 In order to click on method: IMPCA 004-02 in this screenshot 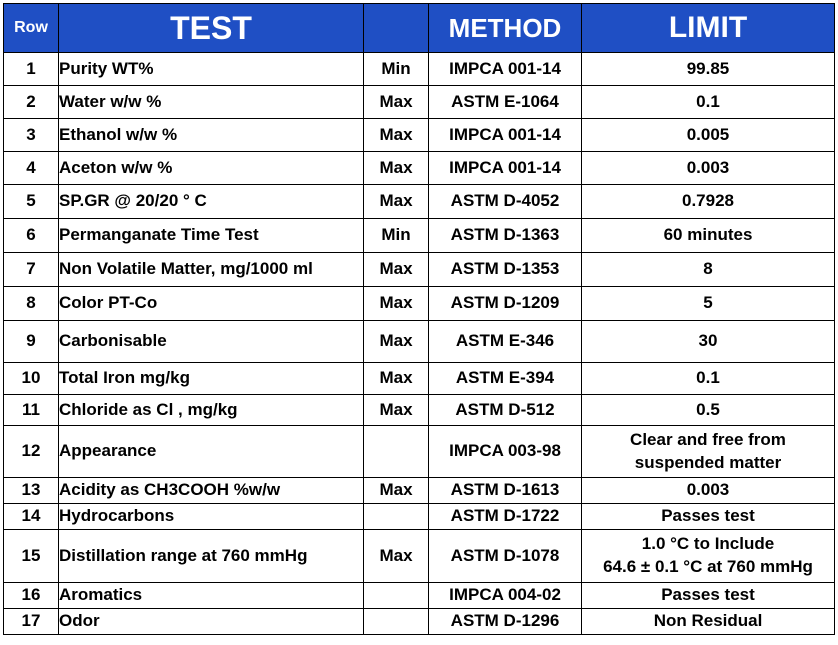, I will do `click(505, 595)`.